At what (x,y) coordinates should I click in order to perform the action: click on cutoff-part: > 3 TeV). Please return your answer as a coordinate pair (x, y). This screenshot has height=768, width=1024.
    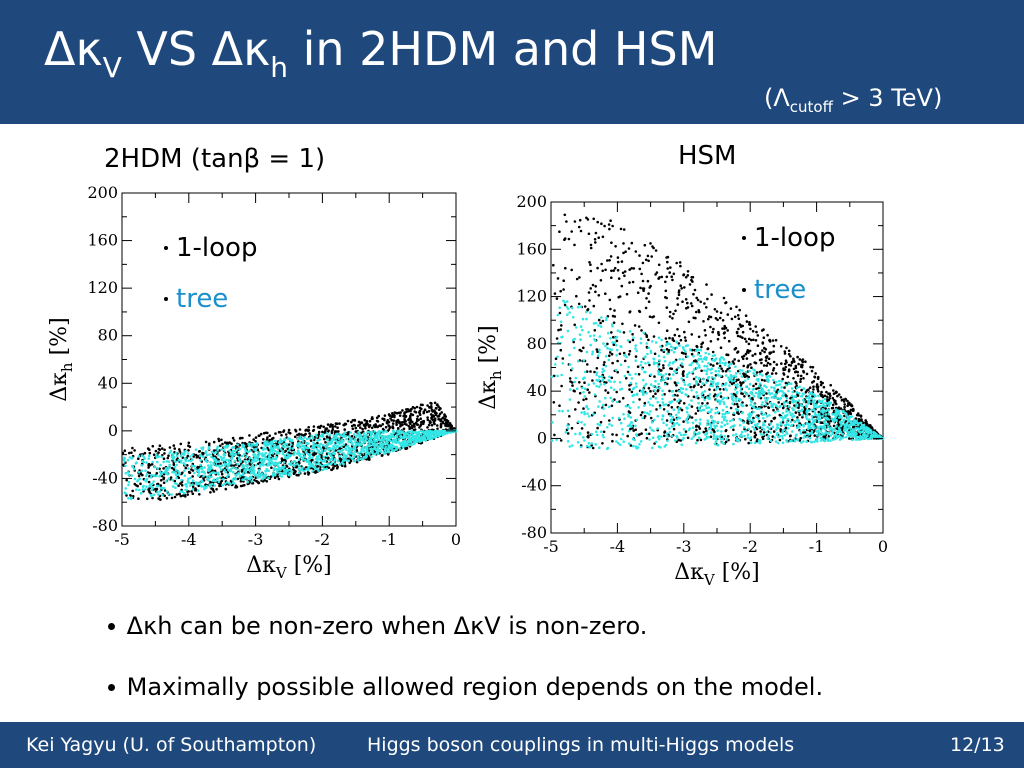
    Looking at the image, I should click on (887, 98).